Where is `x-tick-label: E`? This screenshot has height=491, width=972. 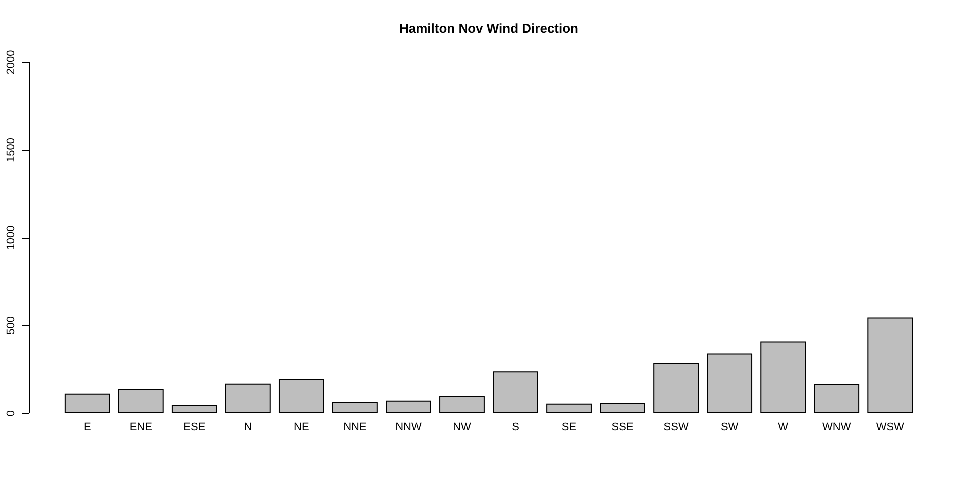
x-tick-label: E is located at coordinates (88, 428).